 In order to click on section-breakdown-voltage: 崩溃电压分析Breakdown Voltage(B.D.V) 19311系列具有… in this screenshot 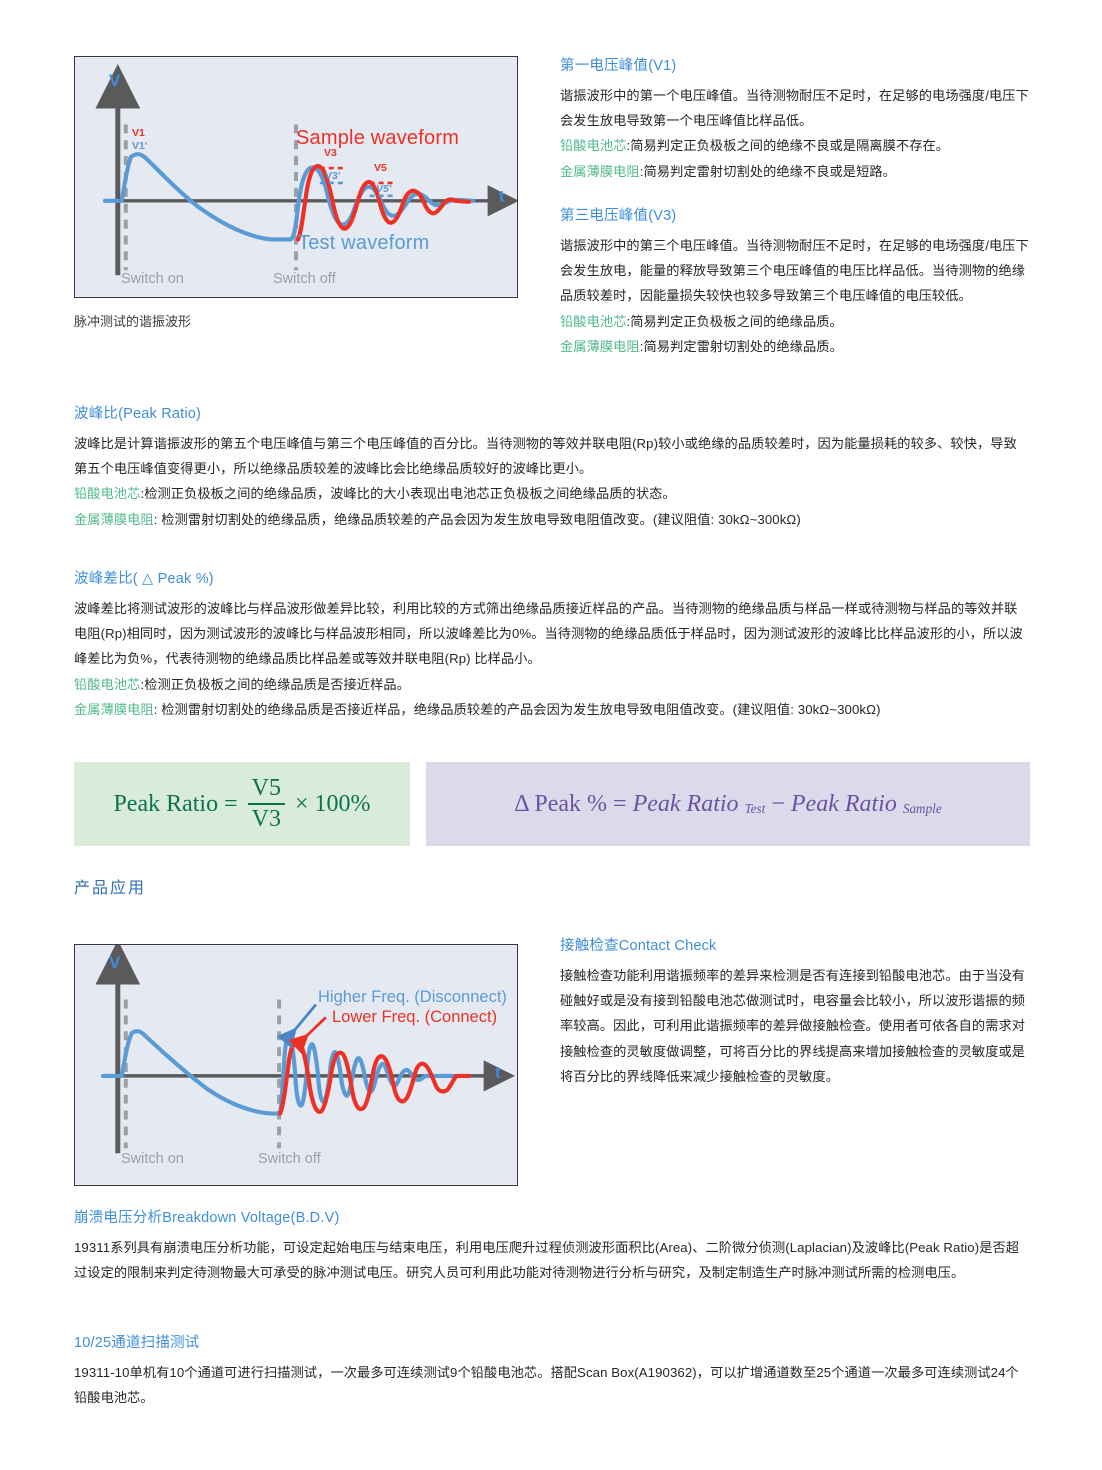, I will do `click(552, 1246)`.